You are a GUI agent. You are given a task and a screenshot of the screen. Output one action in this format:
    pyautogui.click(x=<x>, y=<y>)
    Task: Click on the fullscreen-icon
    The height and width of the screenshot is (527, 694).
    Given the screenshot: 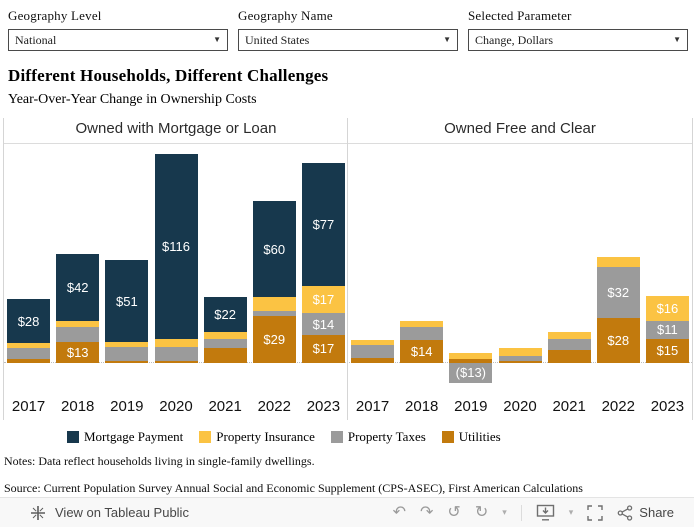 What is the action you would take?
    pyautogui.click(x=595, y=512)
    